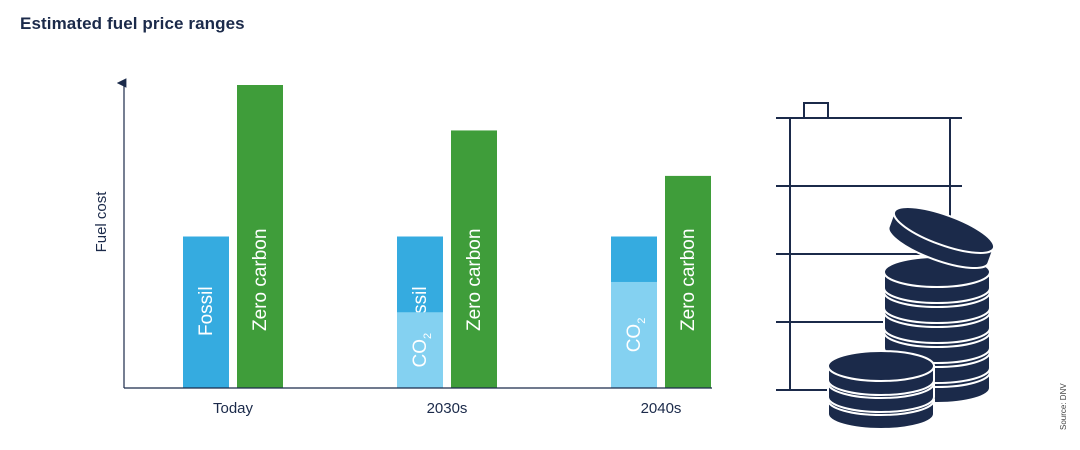  I want to click on x-tick-label: 2030s, so click(447, 408).